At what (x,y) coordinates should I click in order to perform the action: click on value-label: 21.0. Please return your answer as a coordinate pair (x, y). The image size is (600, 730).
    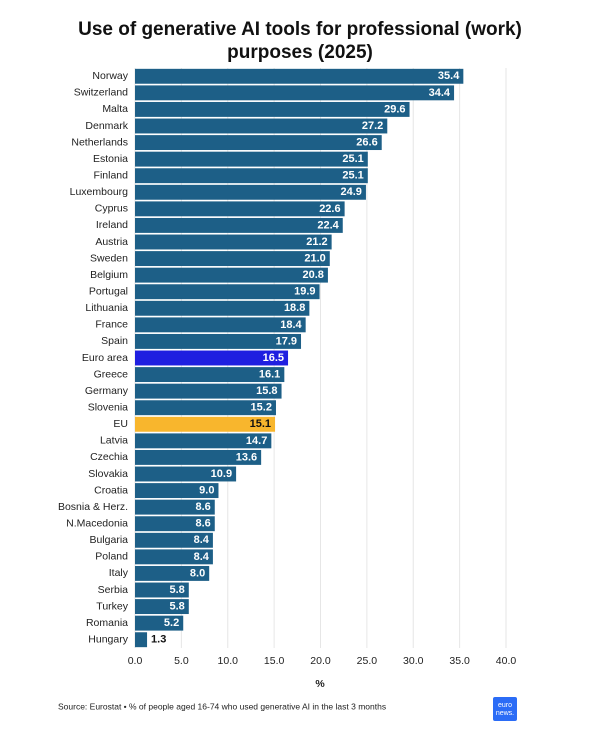
    Looking at the image, I should click on (314, 258).